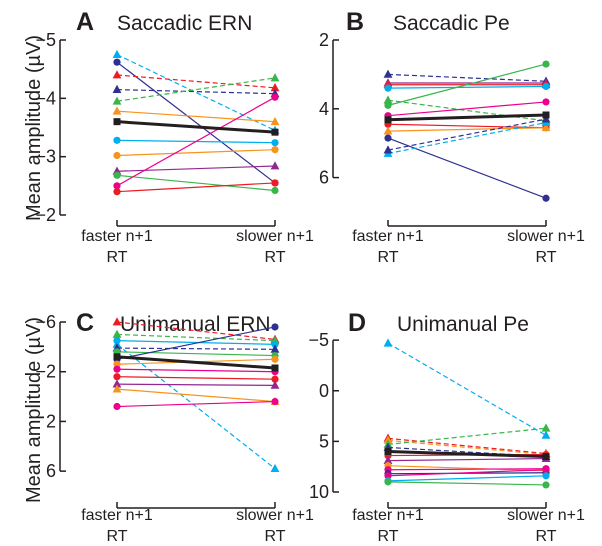 This screenshot has width=602, height=546. Describe the element at coordinates (45, 40) in the screenshot. I see `y-tick-label: −5` at that location.